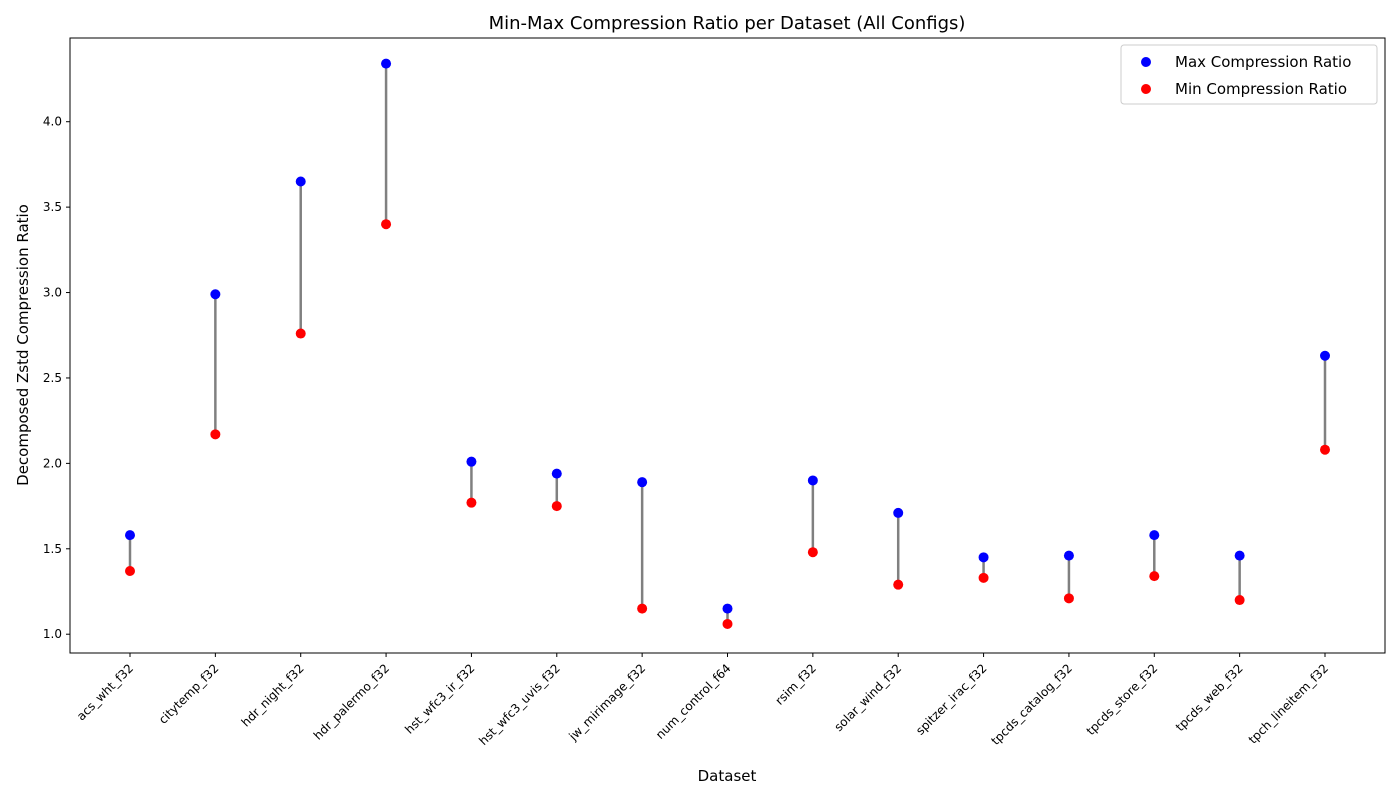 This screenshot has width=1400, height=800. What do you see at coordinates (189, 694) in the screenshot?
I see `x-tick-label: citytemp_f32` at bounding box center [189, 694].